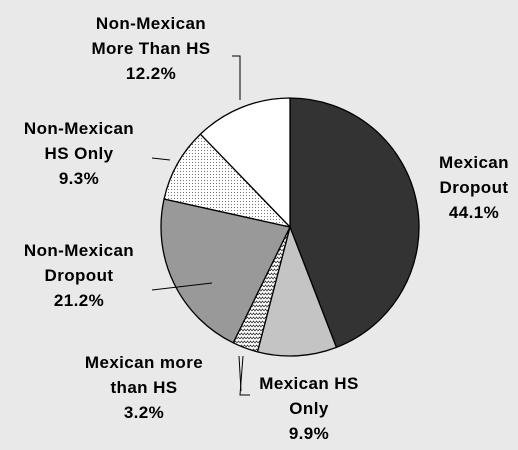  I want to click on leader-line-non-mexican-hs-only, so click(161, 159).